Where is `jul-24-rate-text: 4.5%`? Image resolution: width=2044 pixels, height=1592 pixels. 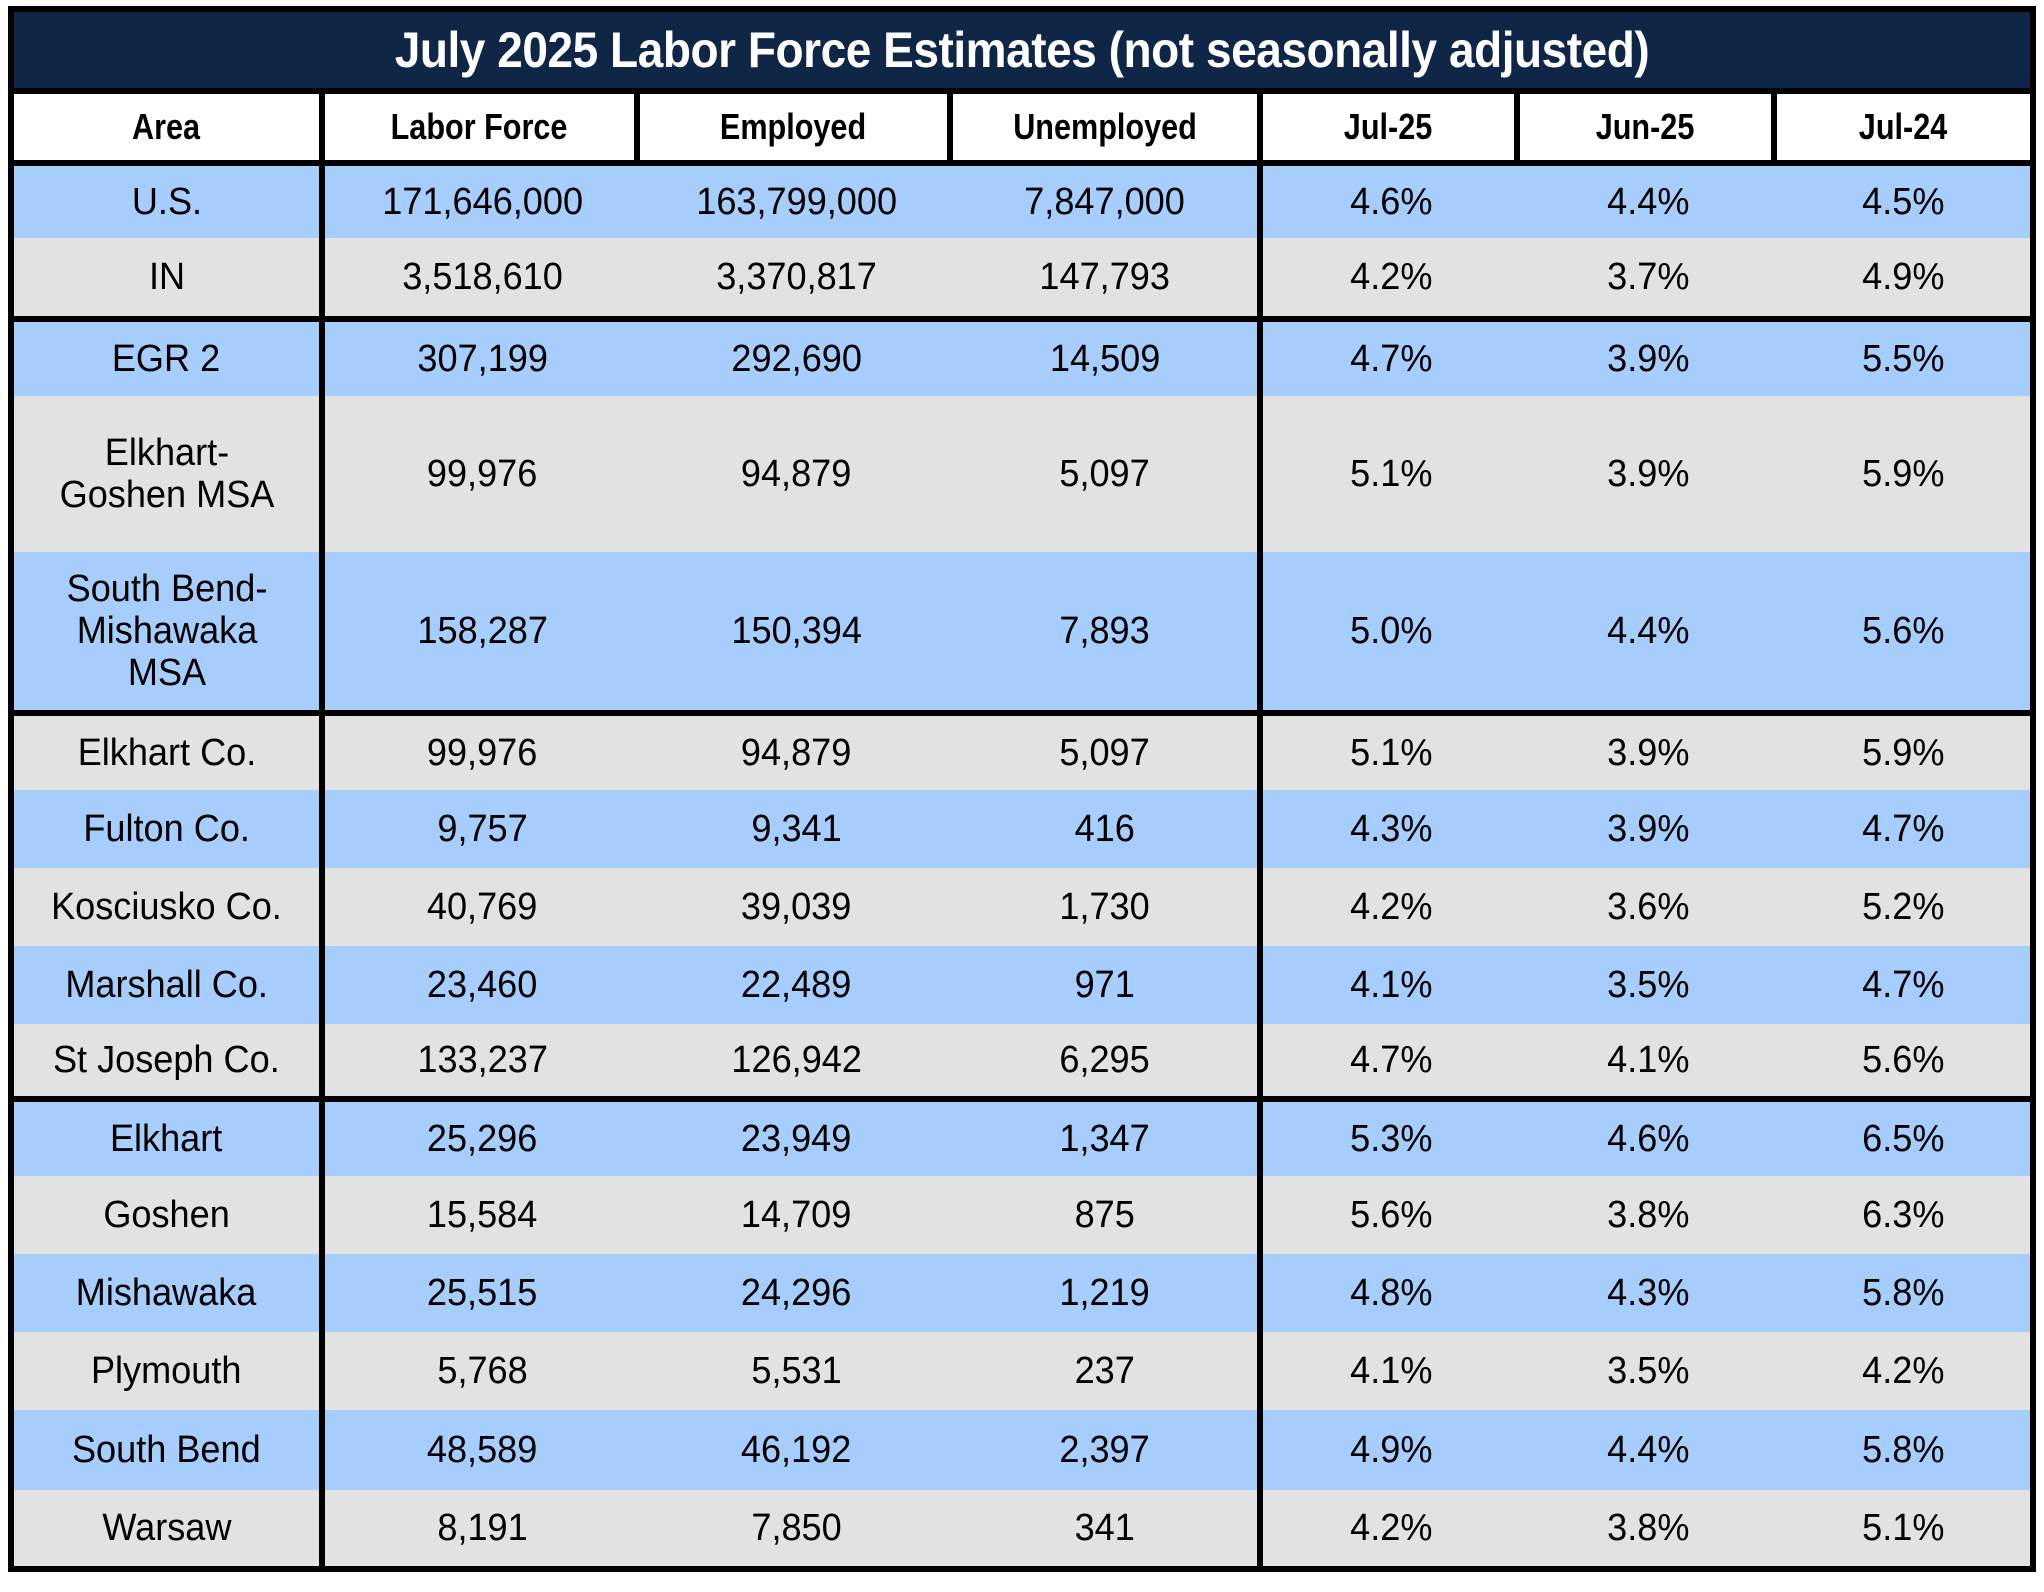 jul-24-rate-text: 4.5% is located at coordinates (1903, 202).